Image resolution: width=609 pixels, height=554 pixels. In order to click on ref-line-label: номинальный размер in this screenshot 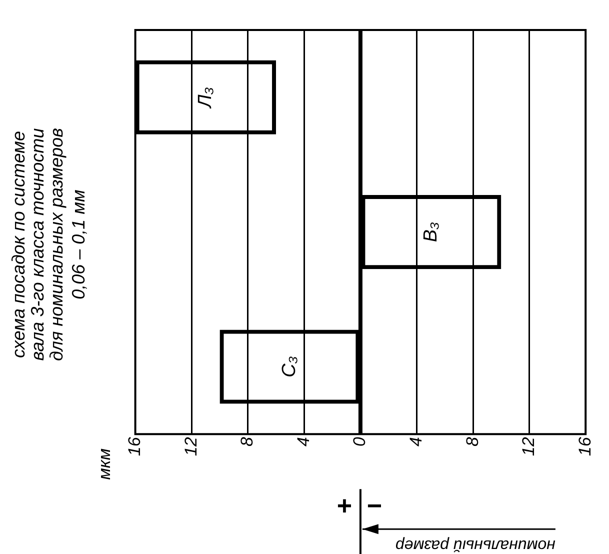, I will do `click(475, 545)`.